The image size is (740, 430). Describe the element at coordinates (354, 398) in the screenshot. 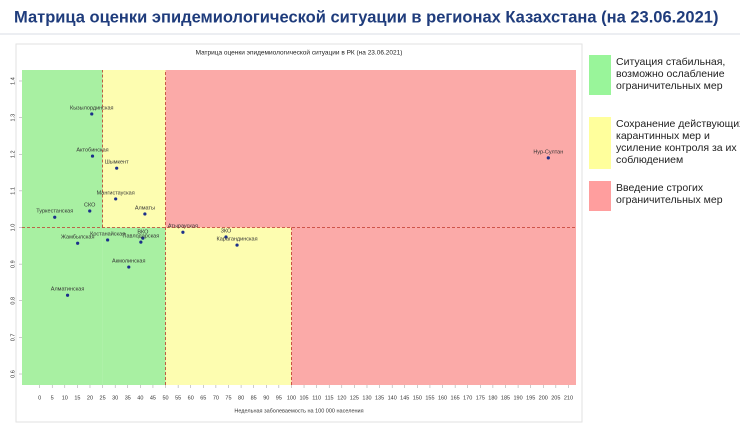

I see `x-tick-label: 125` at that location.